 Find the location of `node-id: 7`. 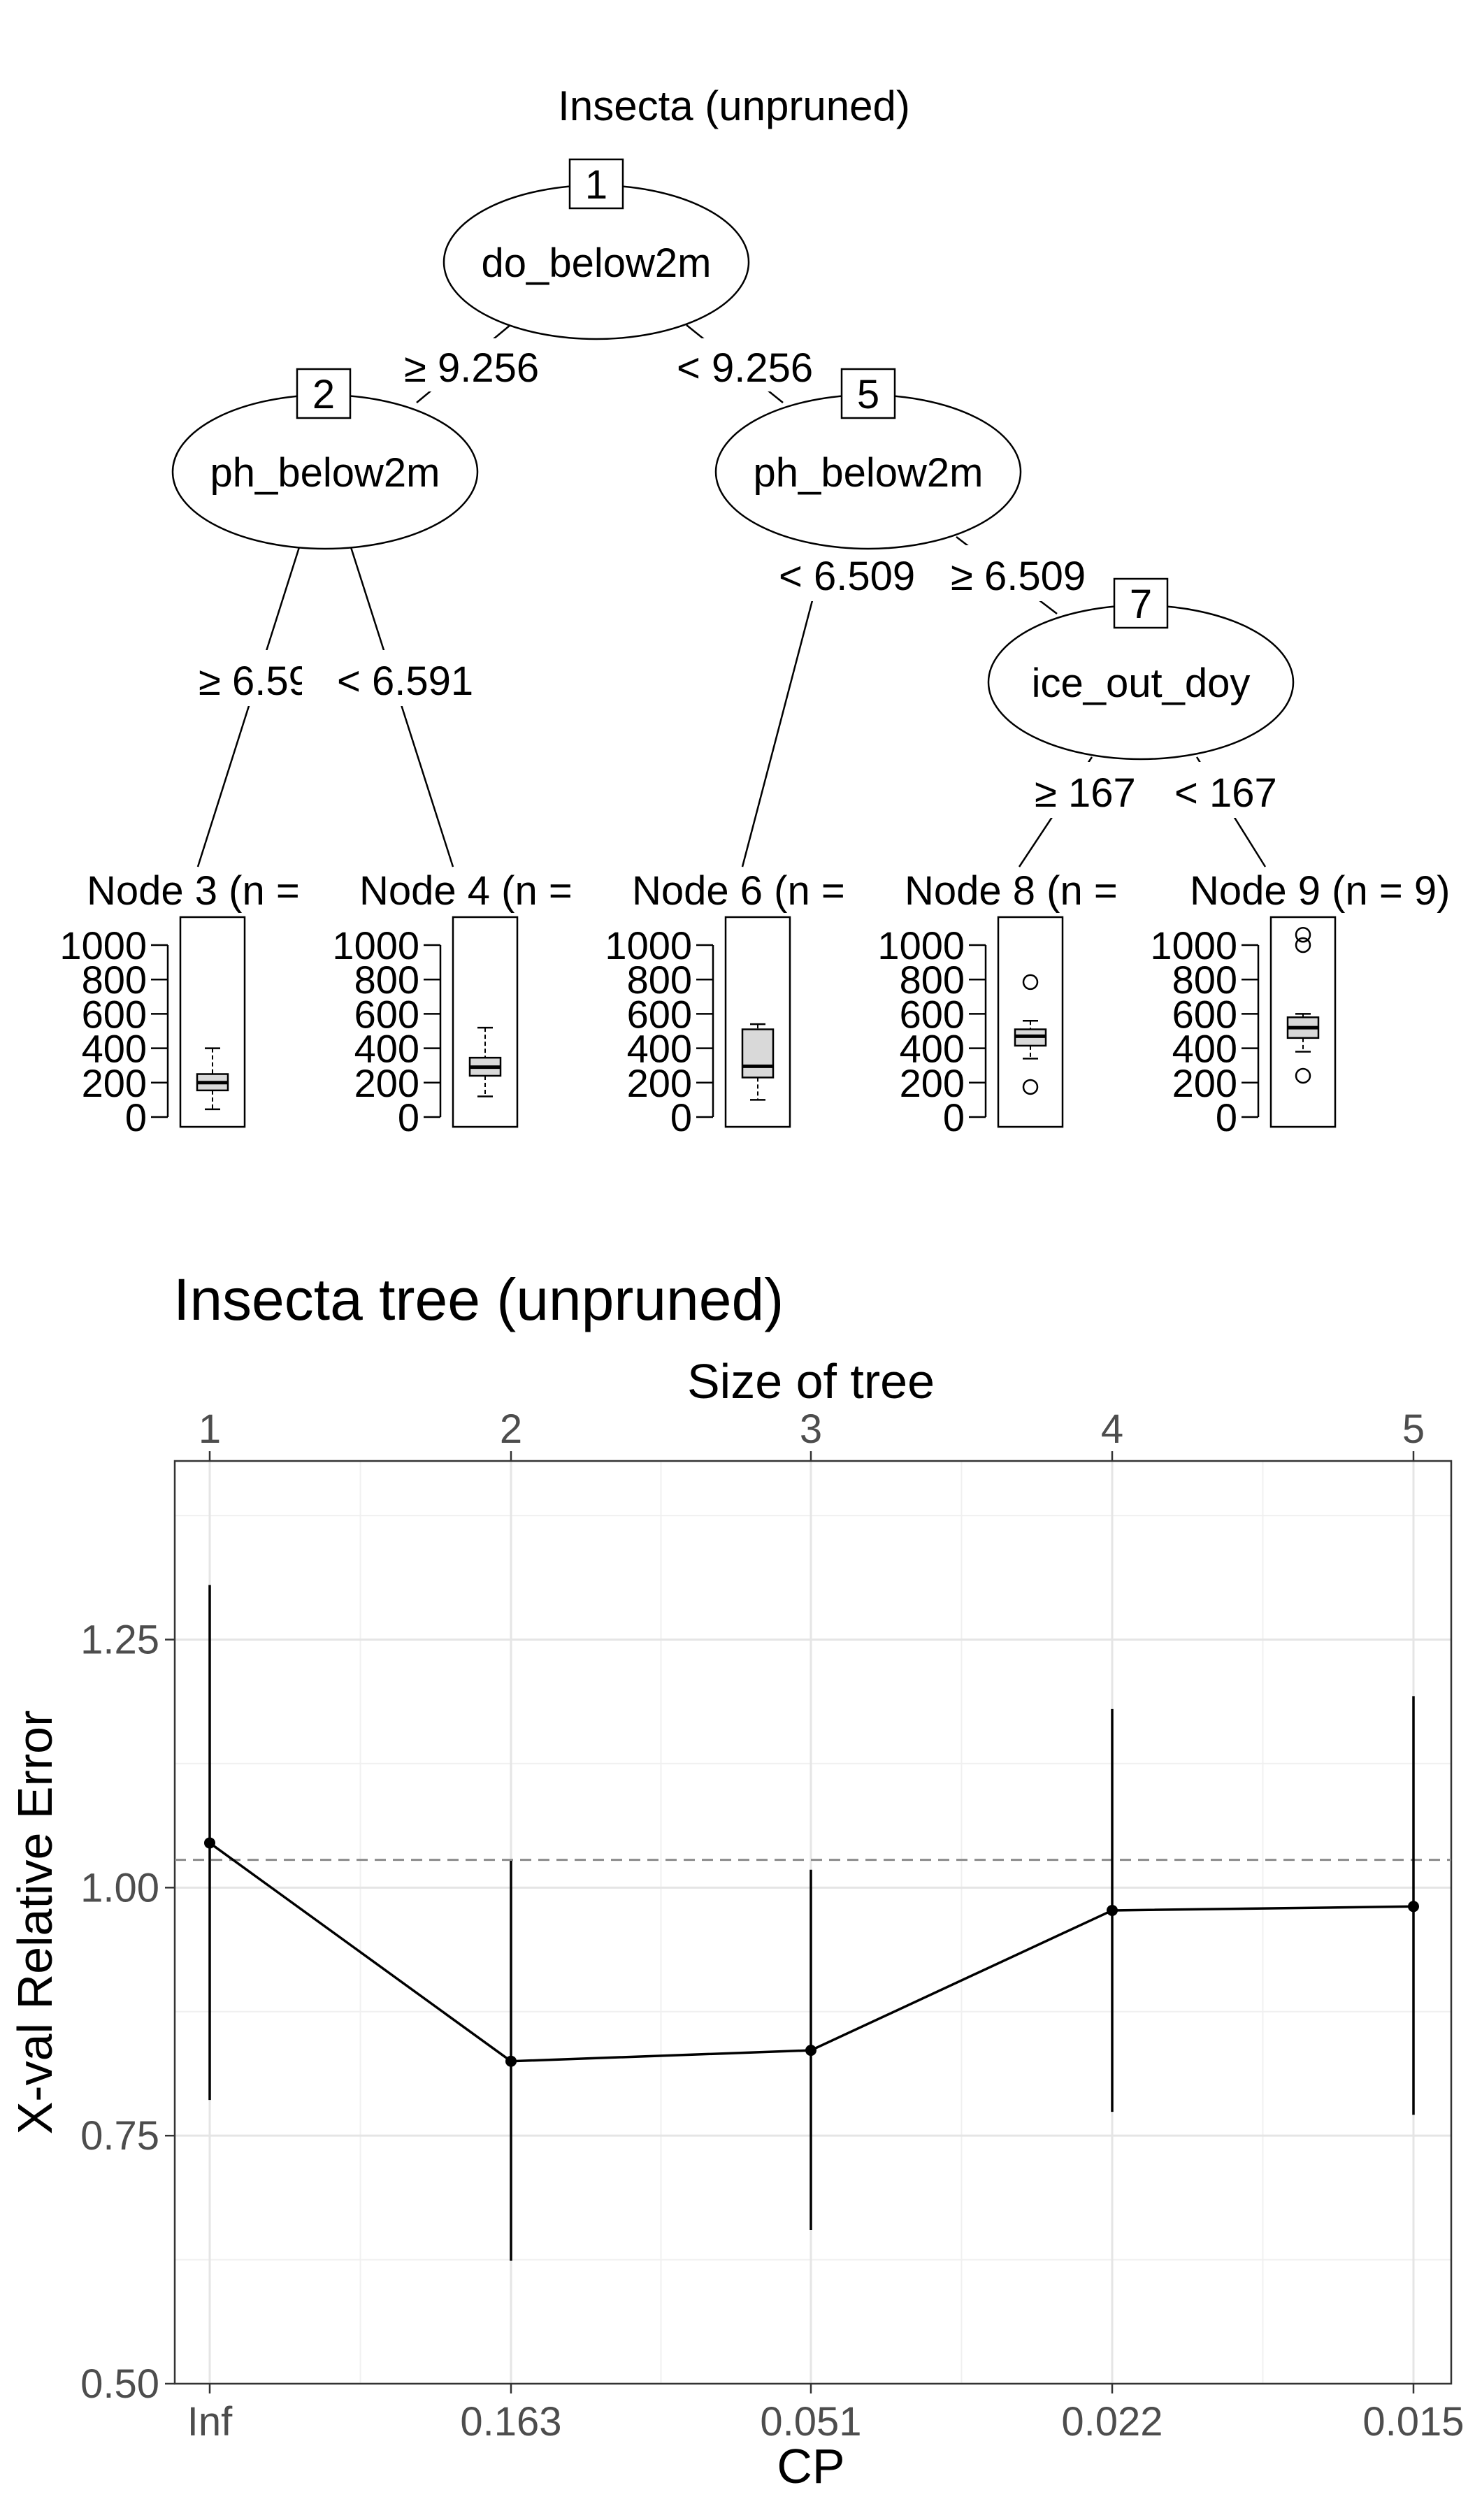

node-id: 7 is located at coordinates (1141, 604).